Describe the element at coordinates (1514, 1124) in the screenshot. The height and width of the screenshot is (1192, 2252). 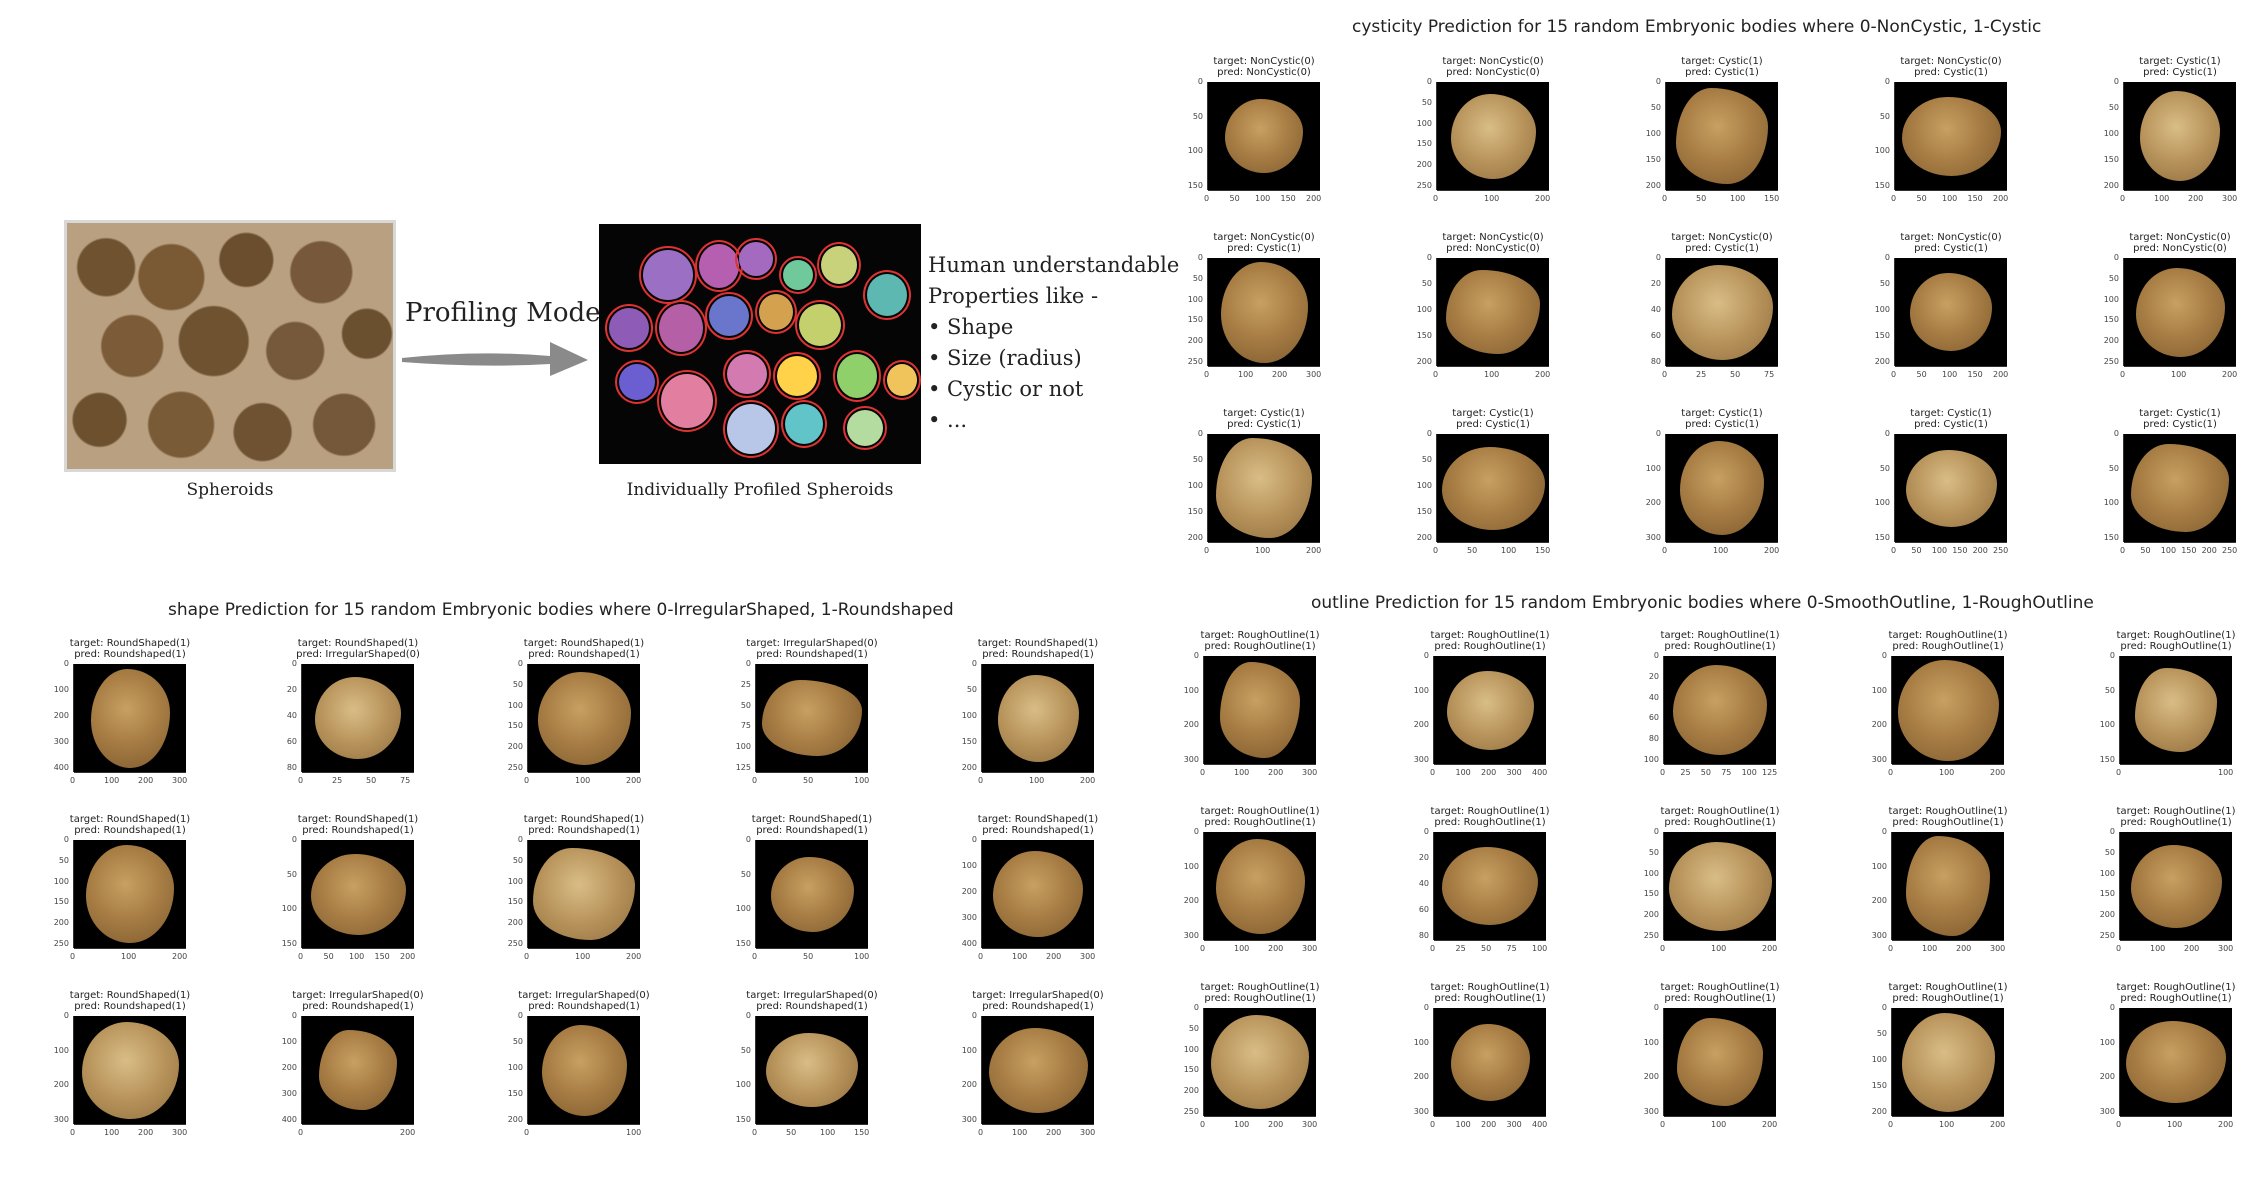
I see `x-tick-label: 300` at that location.